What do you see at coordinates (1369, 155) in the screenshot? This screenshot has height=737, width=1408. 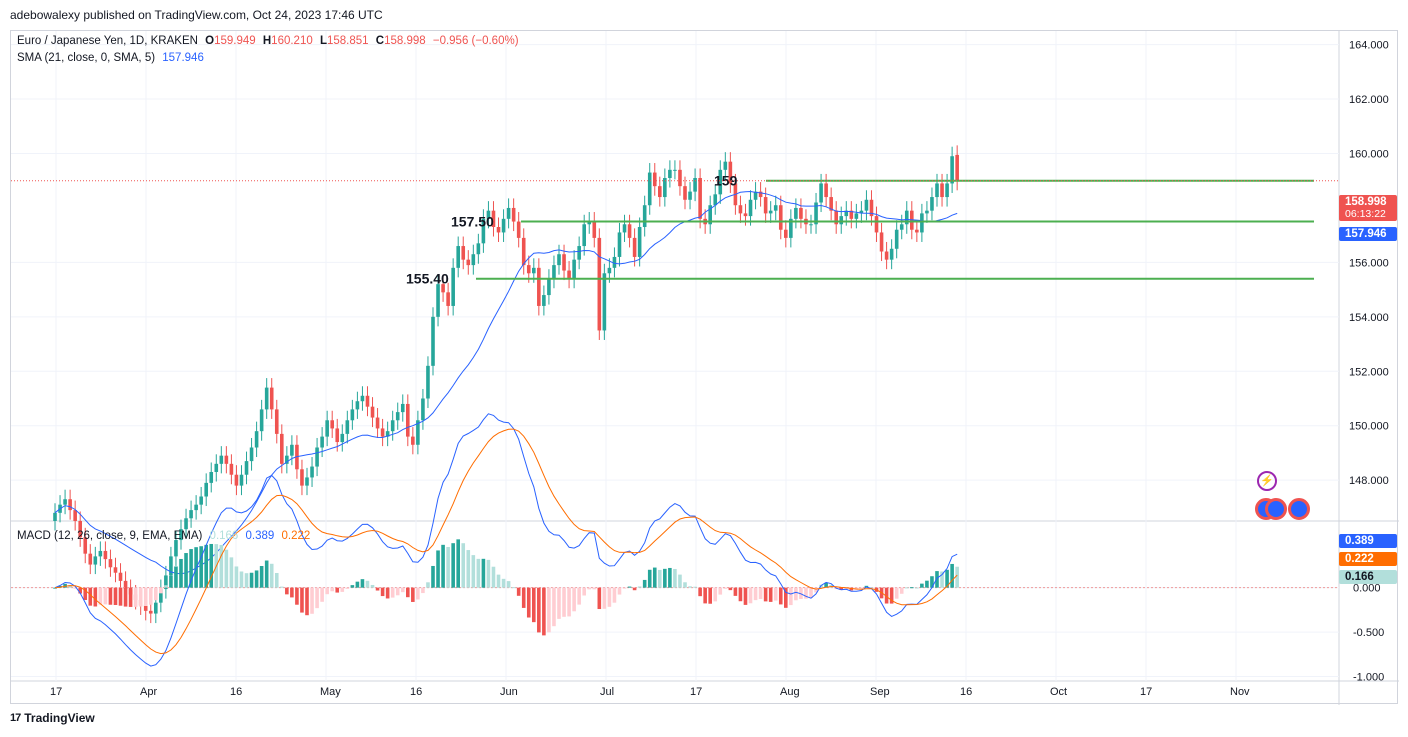 I see `price-tick-label: 160.000` at bounding box center [1369, 155].